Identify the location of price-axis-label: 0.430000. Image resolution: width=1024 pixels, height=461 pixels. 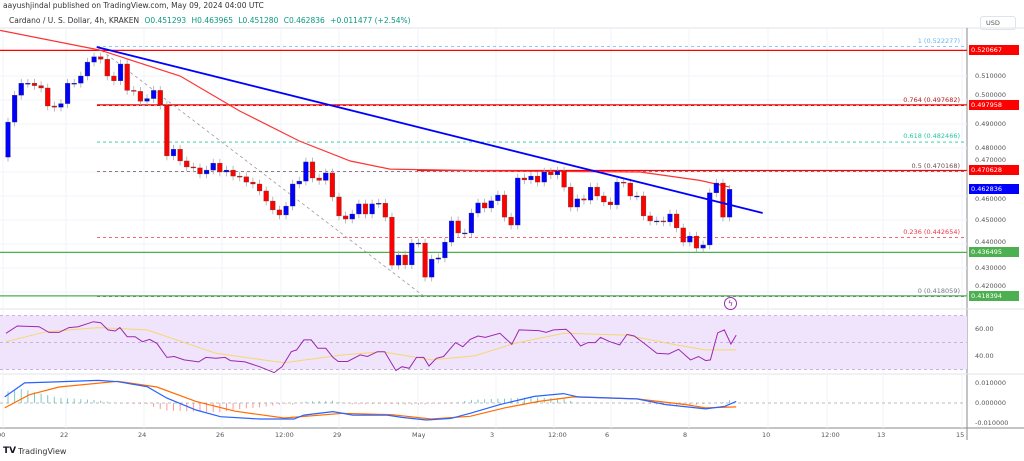
(991, 268).